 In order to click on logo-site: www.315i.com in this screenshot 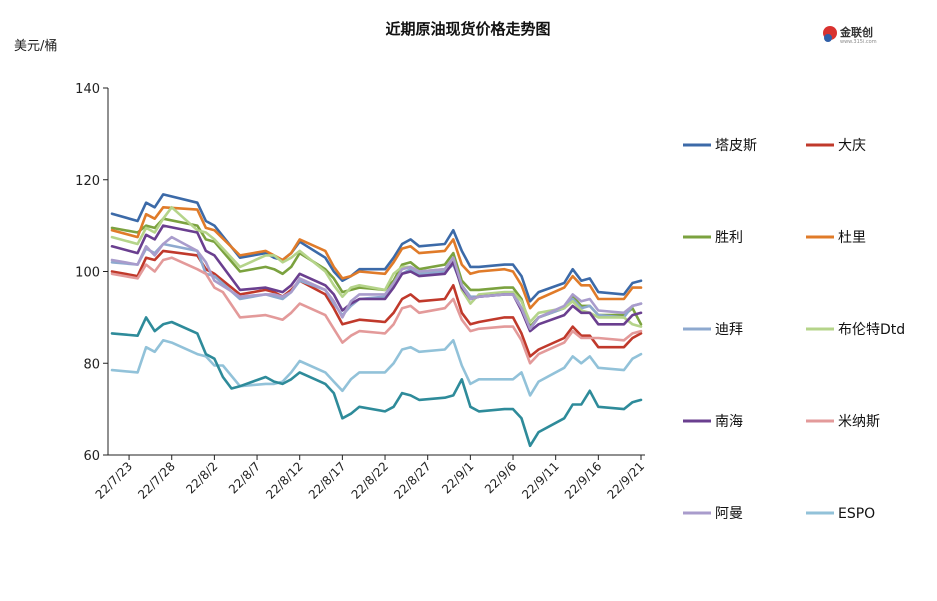, I will do `click(858, 42)`.